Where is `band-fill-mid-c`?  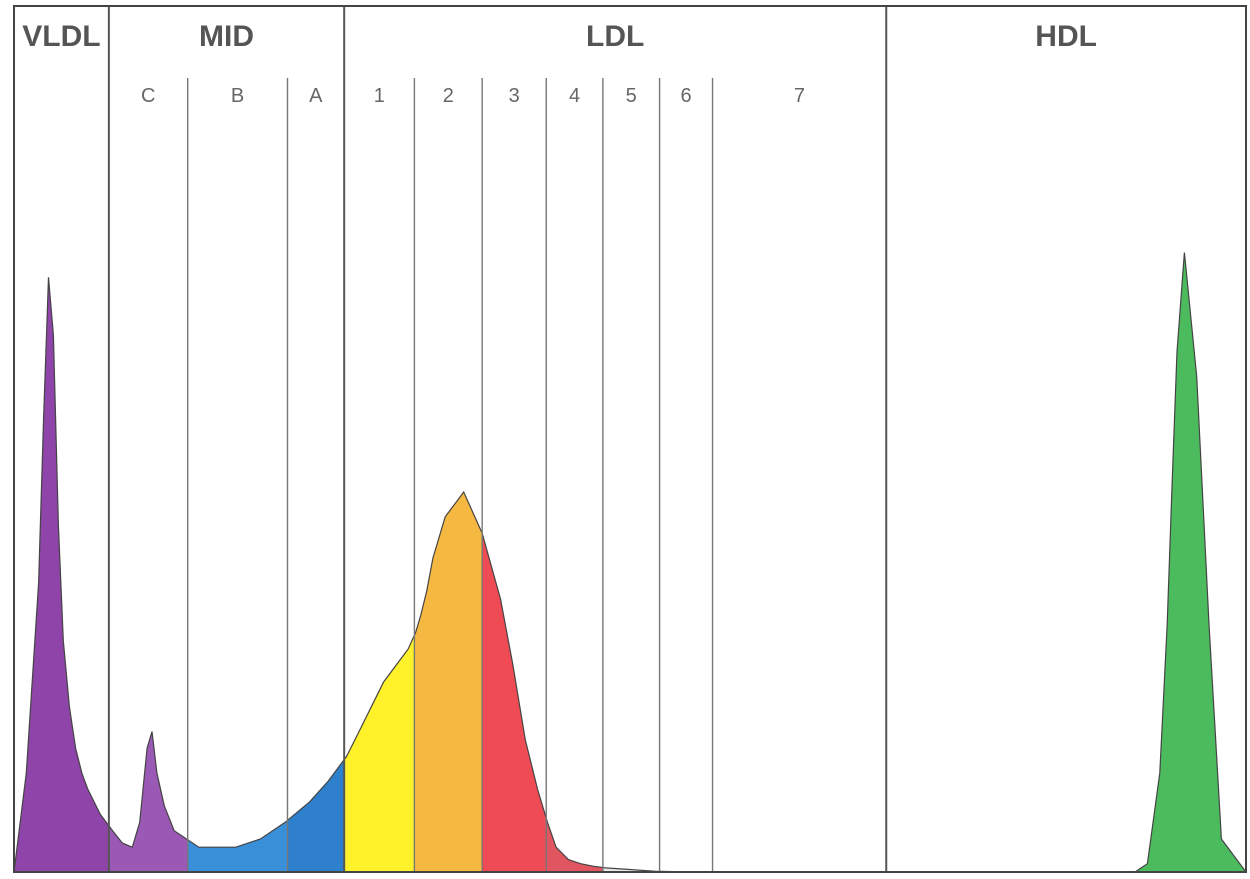
band-fill-mid-c is located at coordinates (148, 801).